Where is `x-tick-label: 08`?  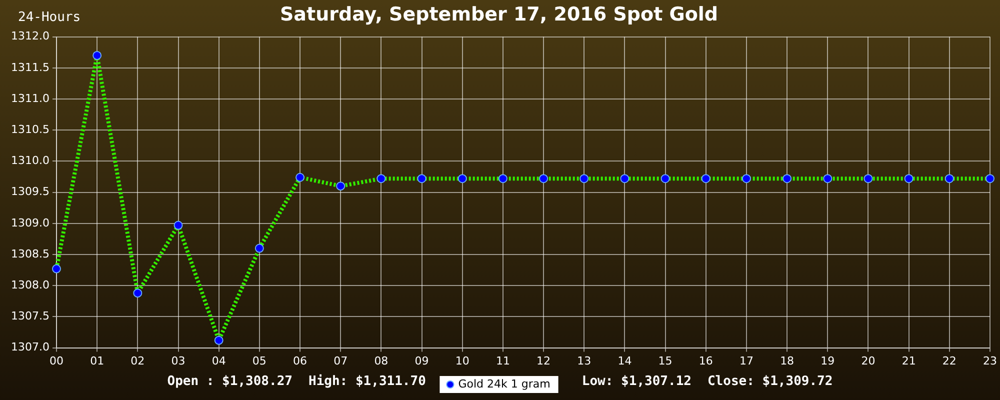 x-tick-label: 08 is located at coordinates (381, 361).